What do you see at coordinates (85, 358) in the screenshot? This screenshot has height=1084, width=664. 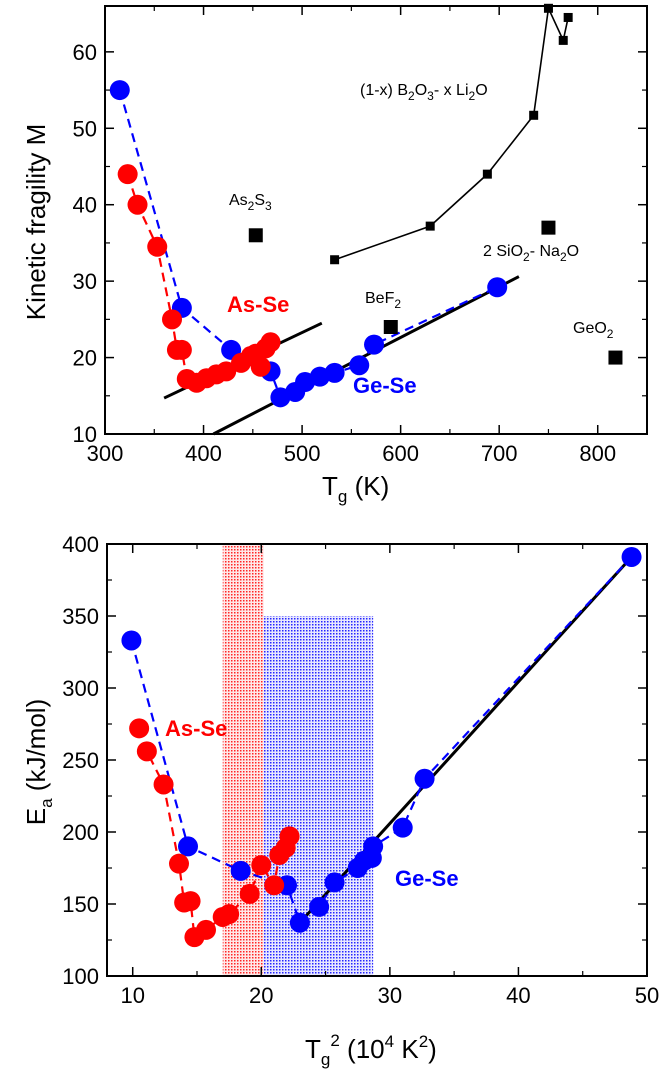 I see `y-tick-label: 20` at bounding box center [85, 358].